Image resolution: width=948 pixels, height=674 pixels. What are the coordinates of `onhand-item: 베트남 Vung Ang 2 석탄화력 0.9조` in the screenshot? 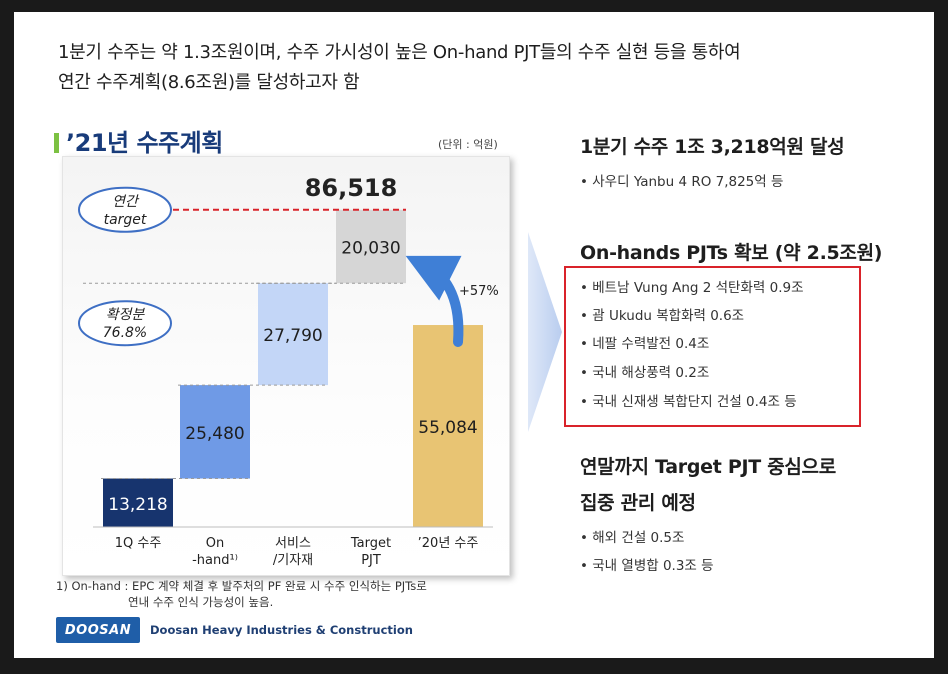 It's located at (691, 286).